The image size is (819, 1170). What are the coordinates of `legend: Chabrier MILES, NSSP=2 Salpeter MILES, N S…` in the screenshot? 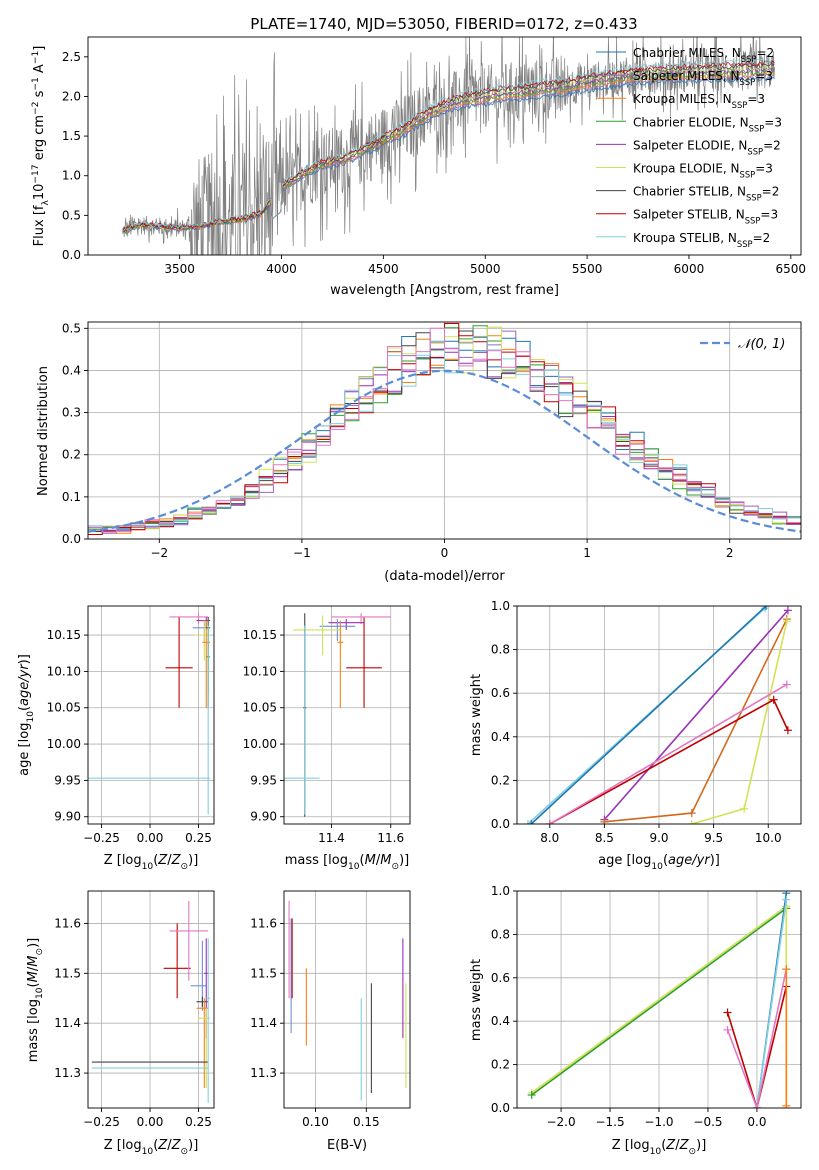 It's located at (689, 147).